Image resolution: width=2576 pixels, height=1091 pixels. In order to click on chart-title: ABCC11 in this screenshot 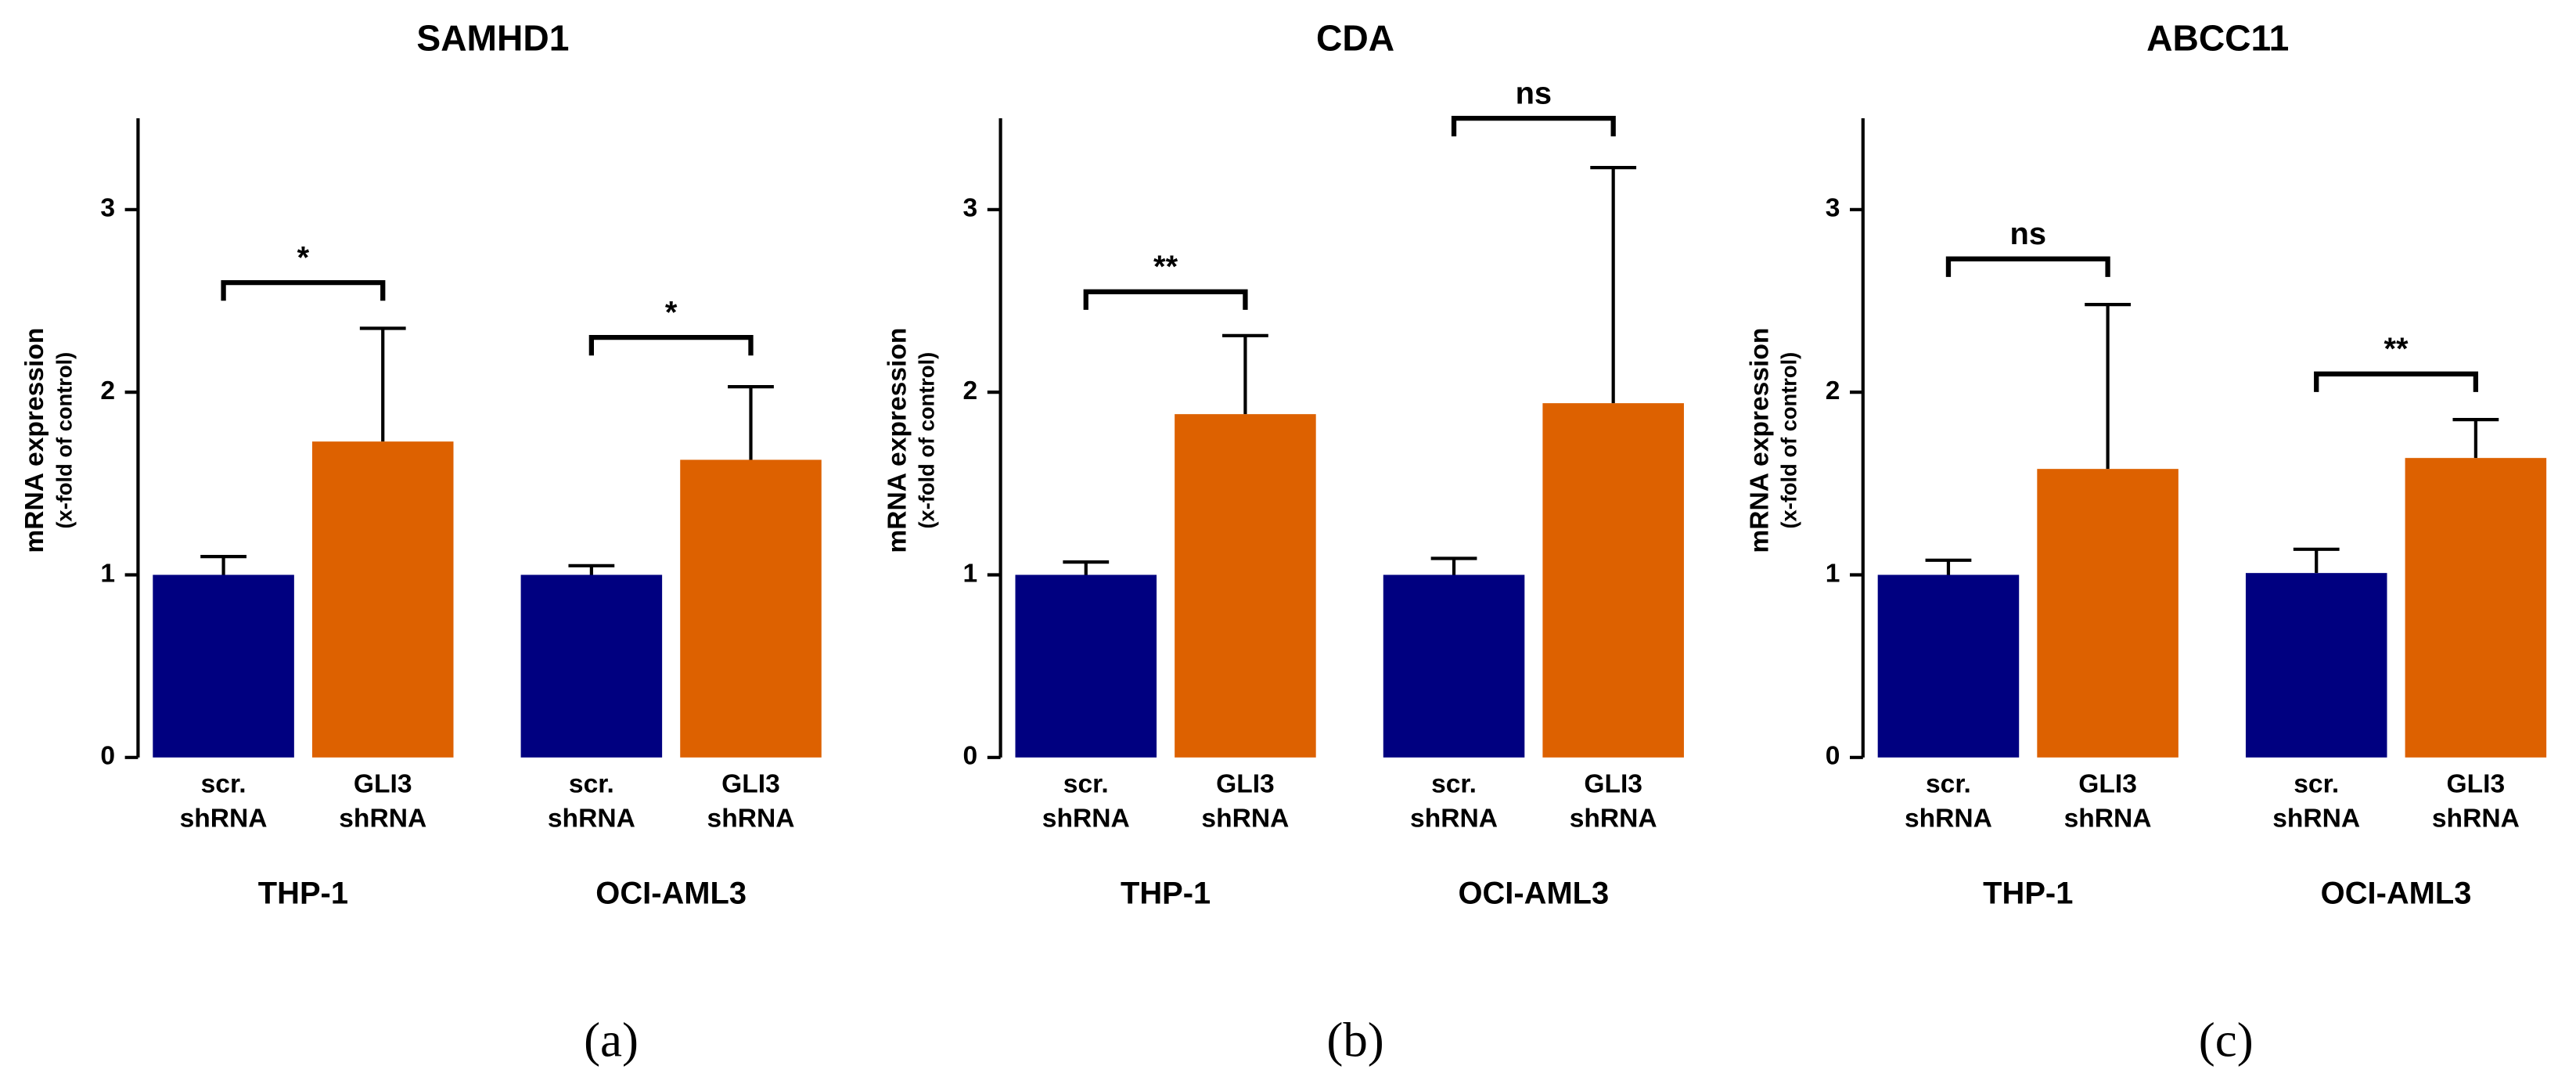, I will do `click(2217, 38)`.